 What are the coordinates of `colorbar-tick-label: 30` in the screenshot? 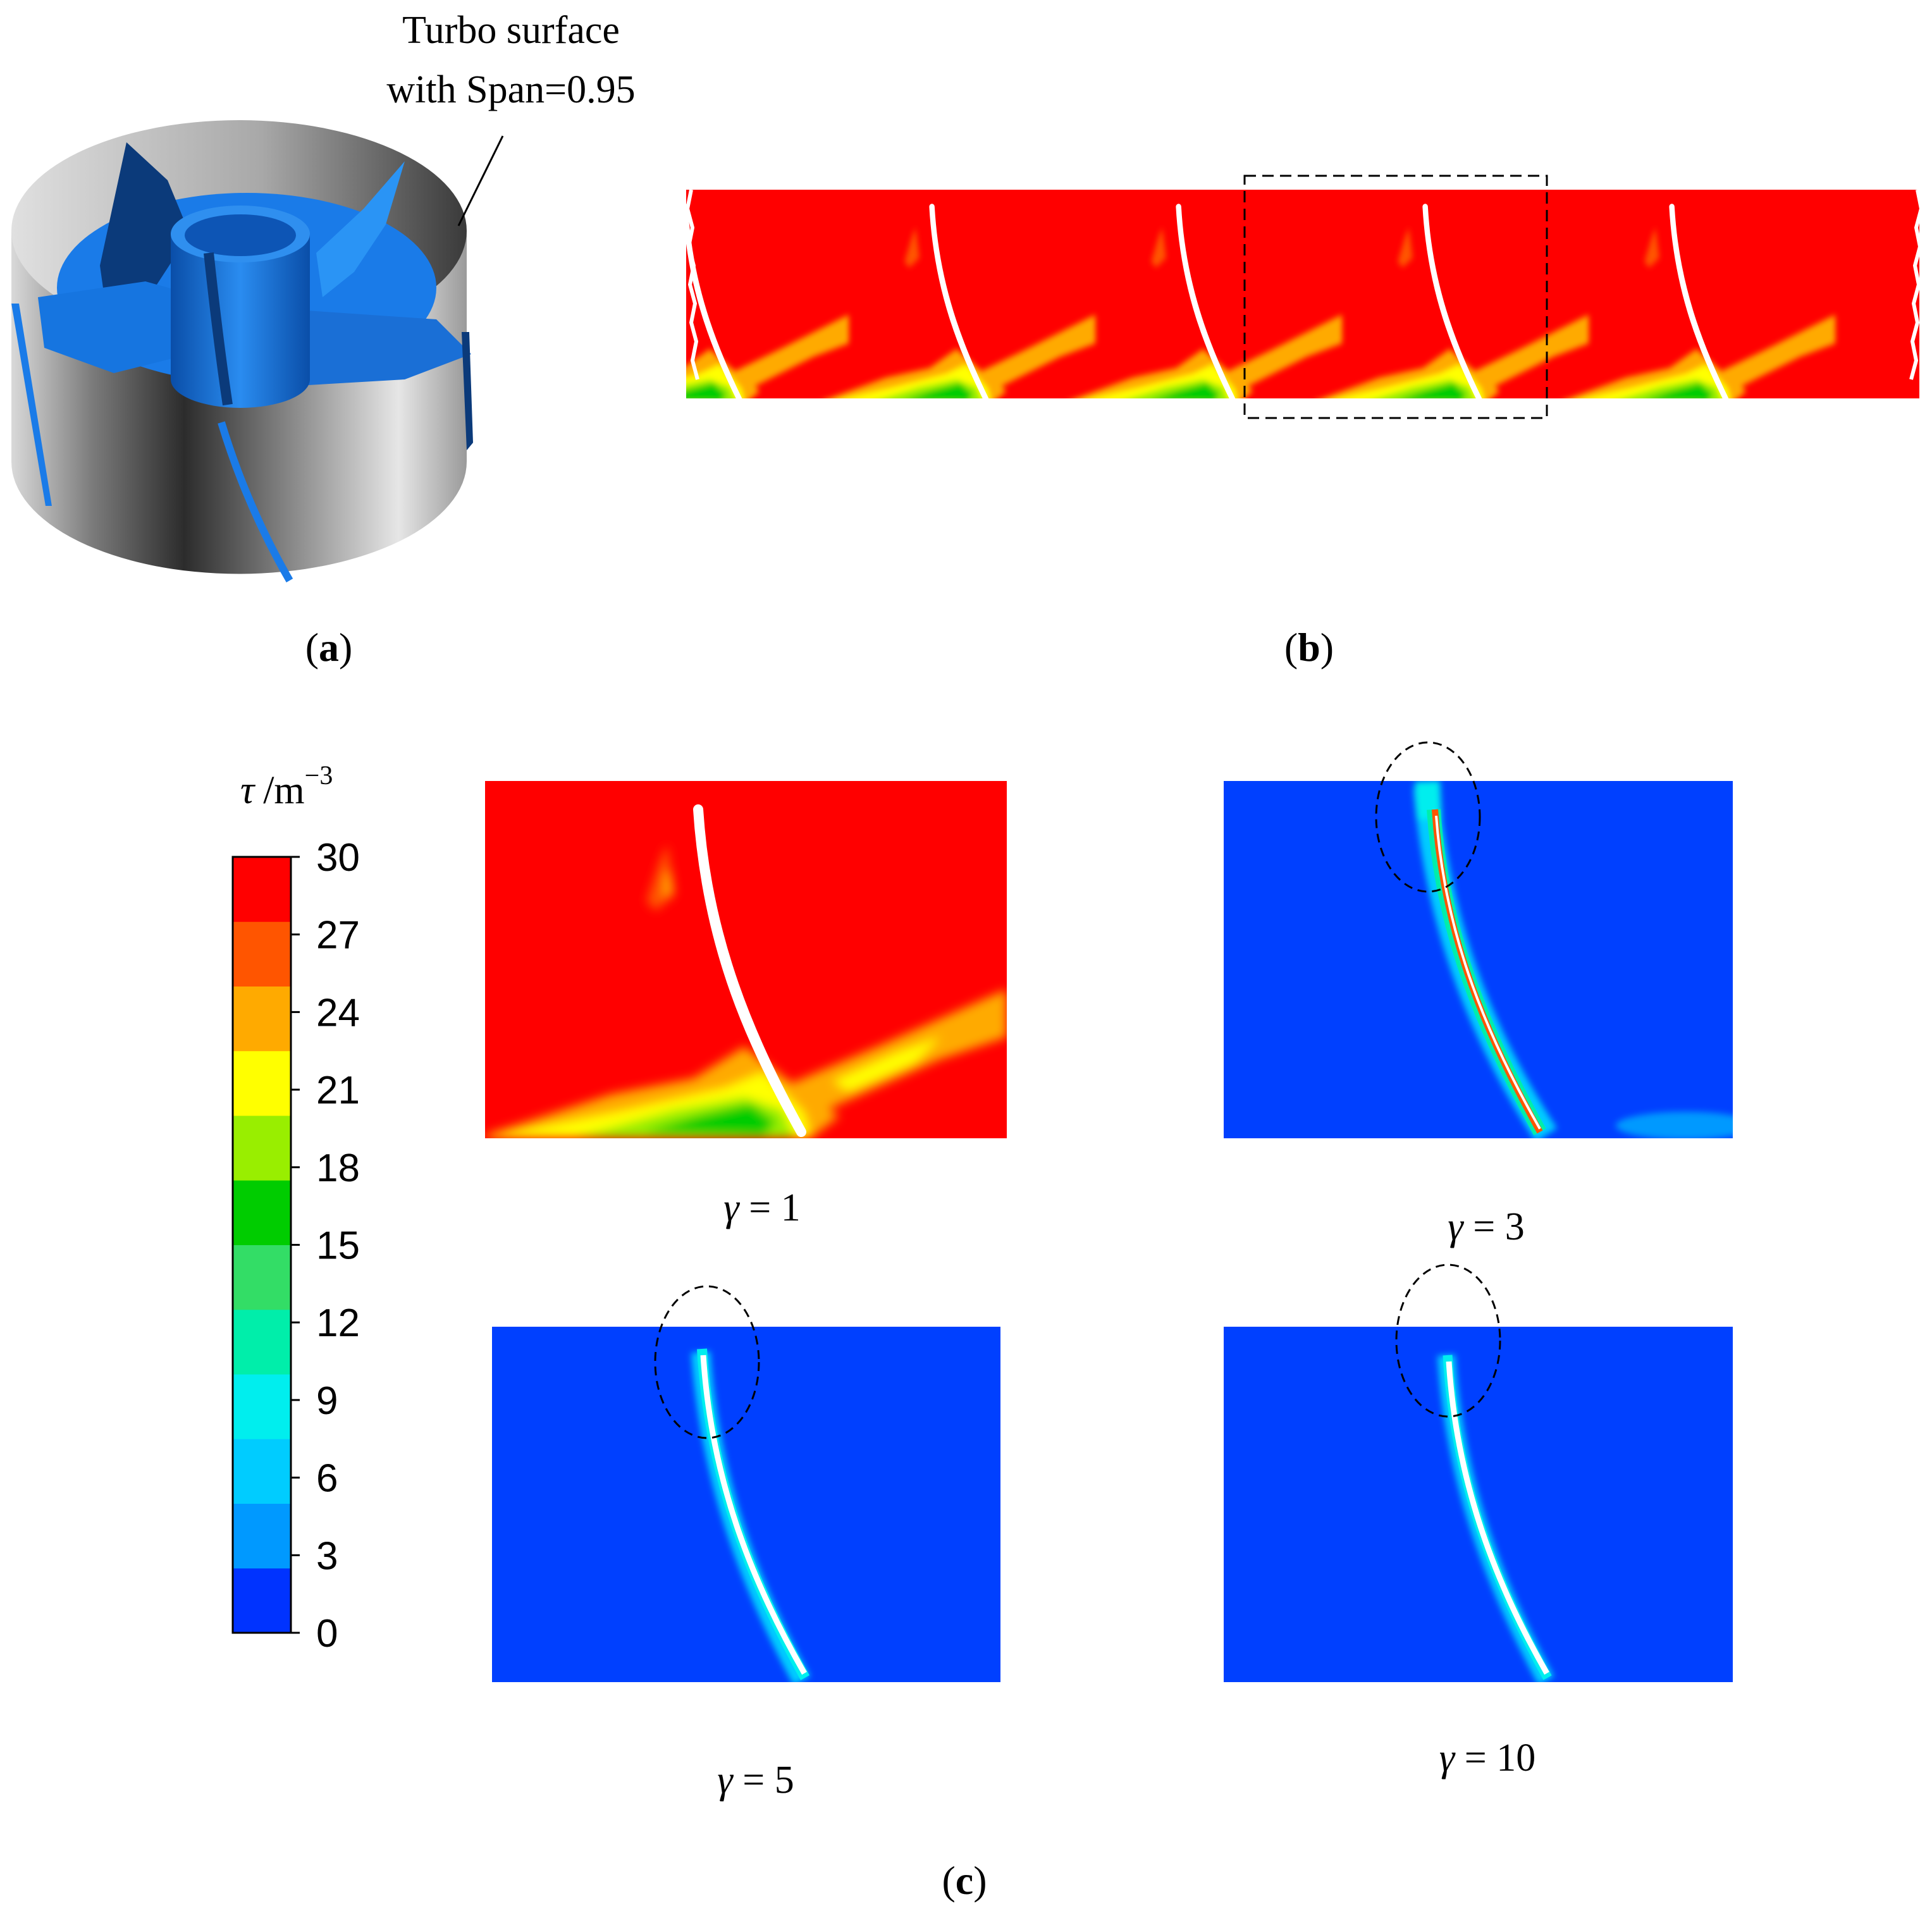 It's located at (338, 858).